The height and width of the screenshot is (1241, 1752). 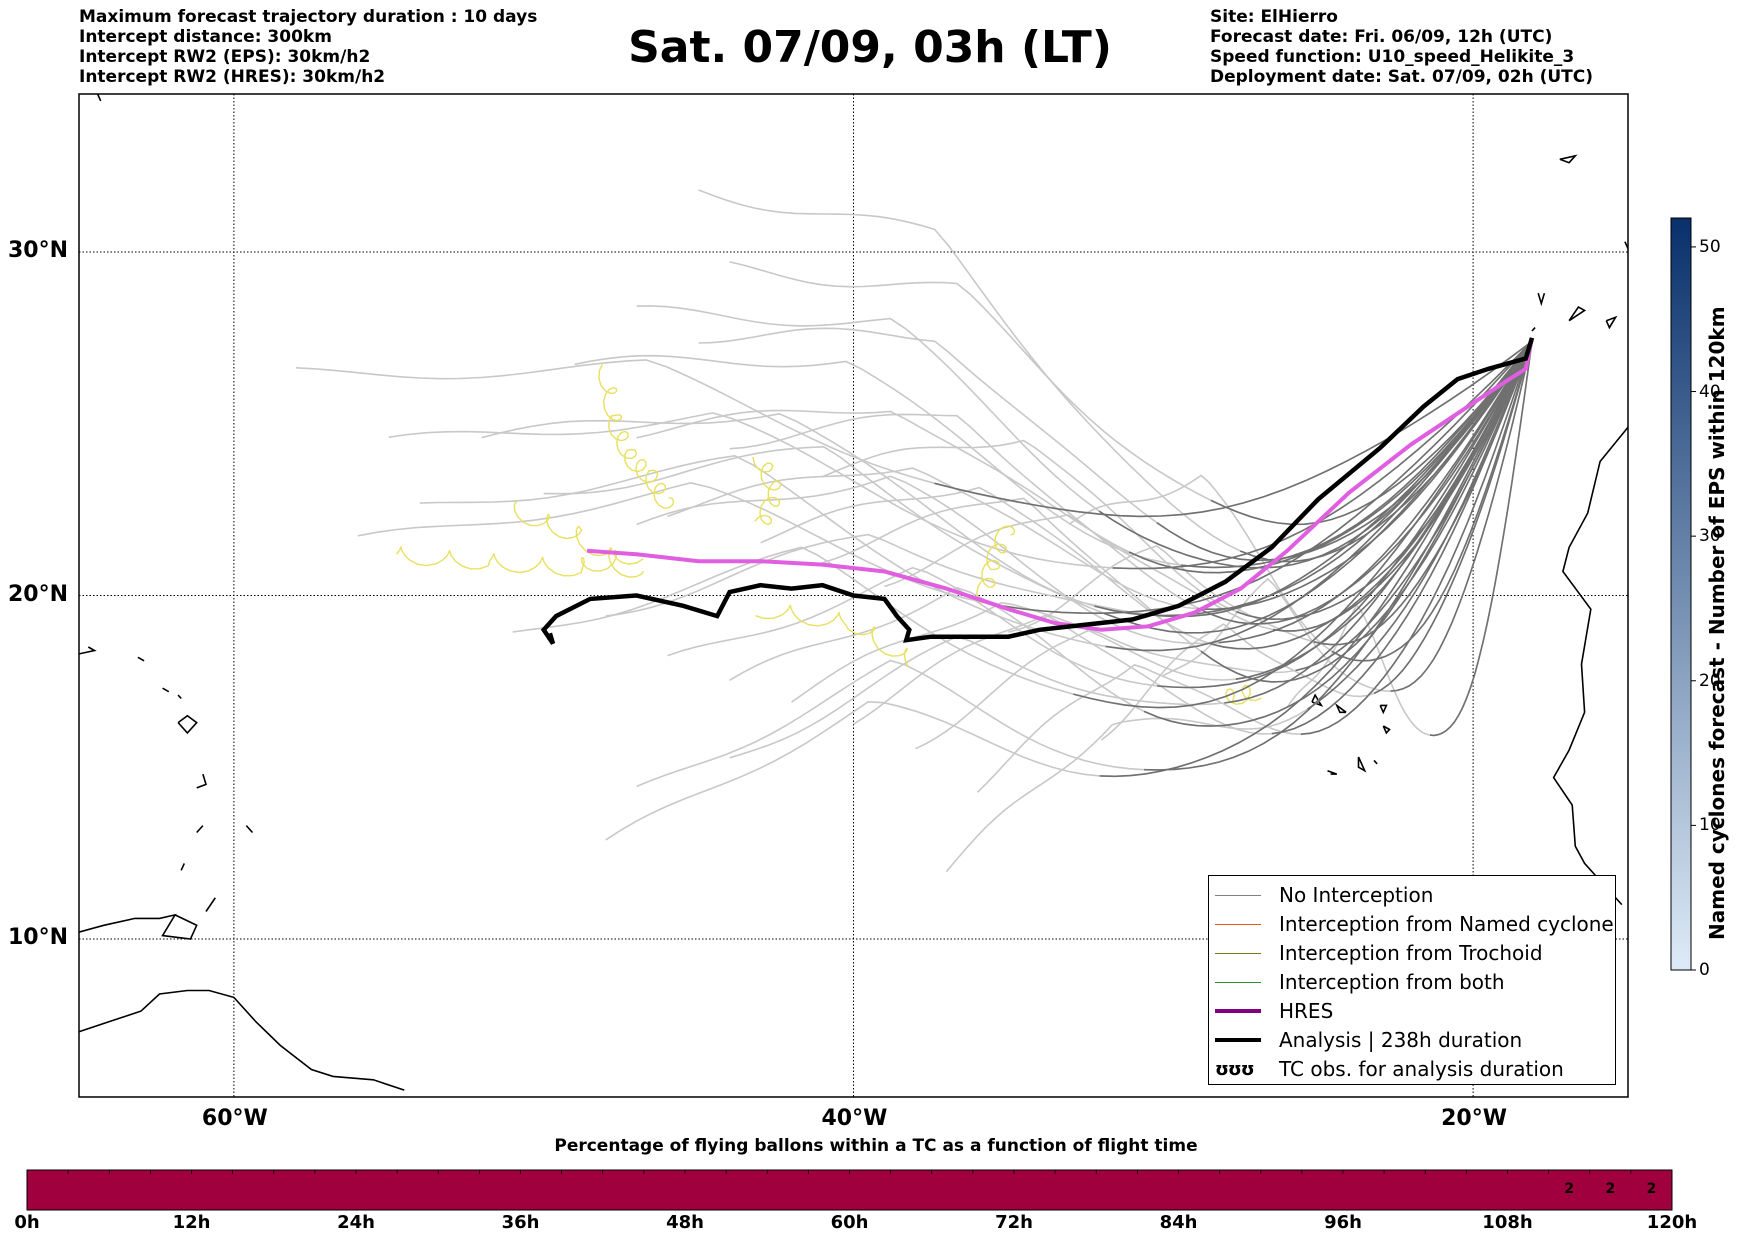 What do you see at coordinates (1401, 1040) in the screenshot?
I see `legend-label: Analysis | 238h duration` at bounding box center [1401, 1040].